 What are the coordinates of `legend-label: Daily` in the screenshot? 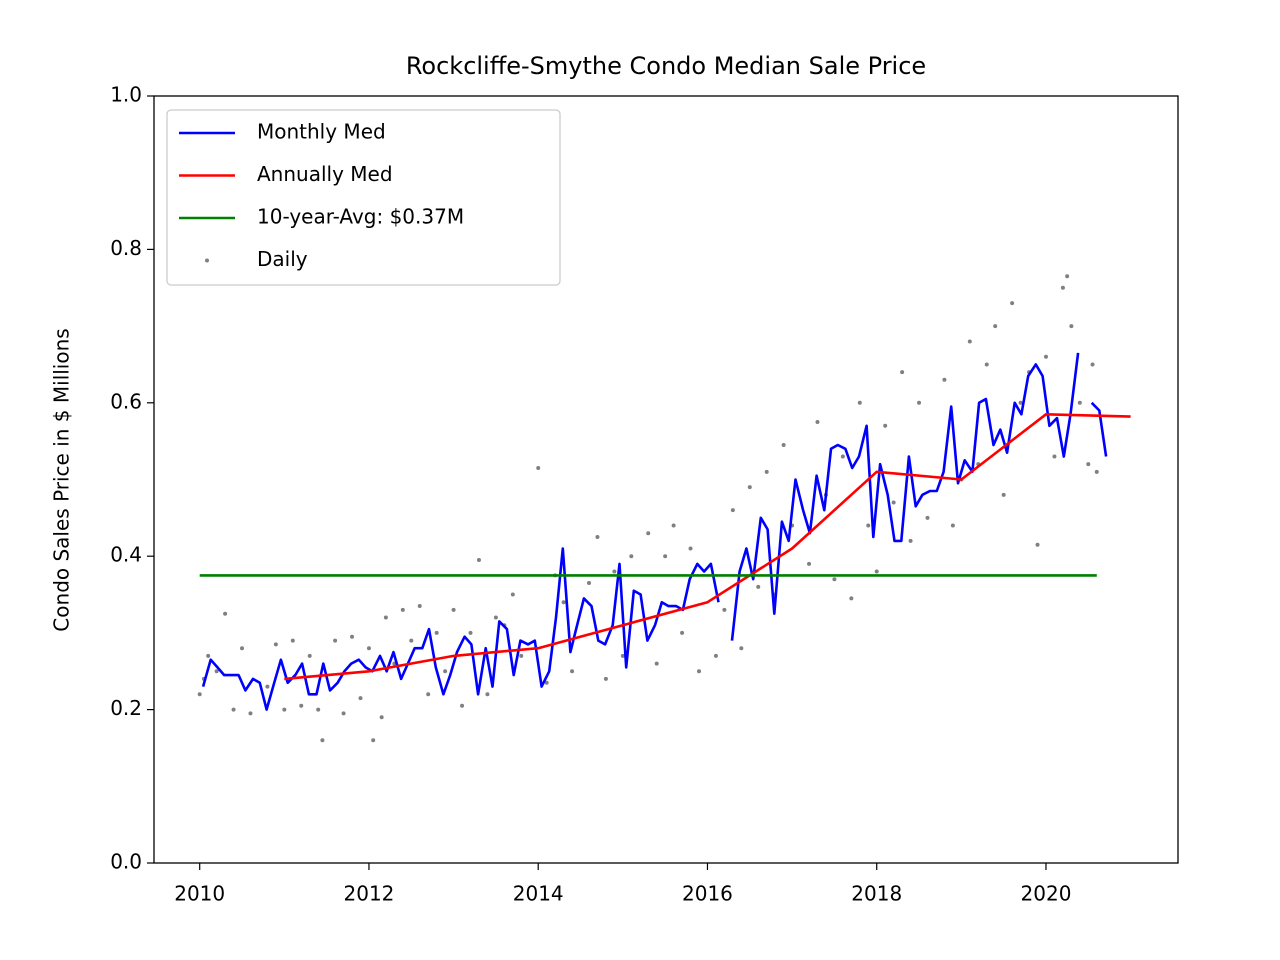 It's located at (282, 259).